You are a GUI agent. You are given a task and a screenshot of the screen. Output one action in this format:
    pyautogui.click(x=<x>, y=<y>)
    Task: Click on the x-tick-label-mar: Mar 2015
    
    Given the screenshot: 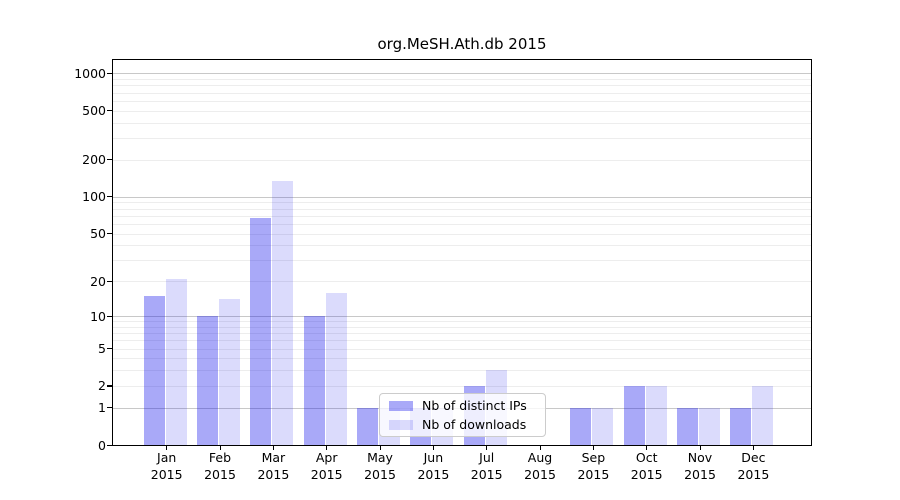 What is the action you would take?
    pyautogui.click(x=273, y=466)
    